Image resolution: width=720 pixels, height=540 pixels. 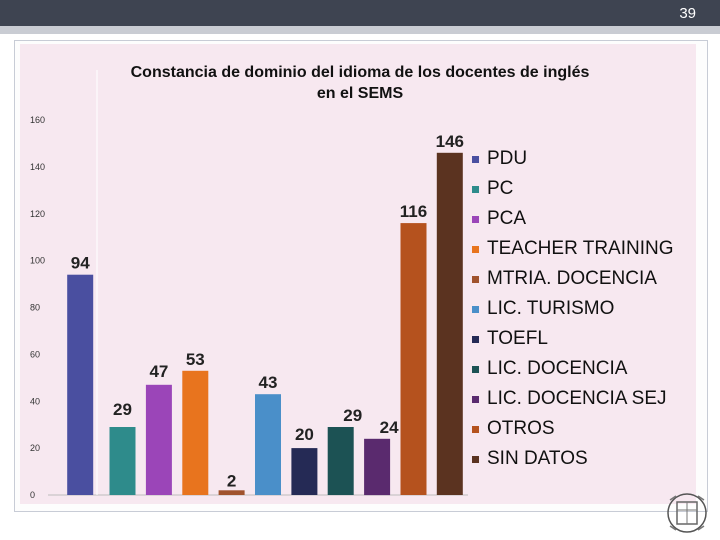 I want to click on page-number: 39, so click(x=687, y=13).